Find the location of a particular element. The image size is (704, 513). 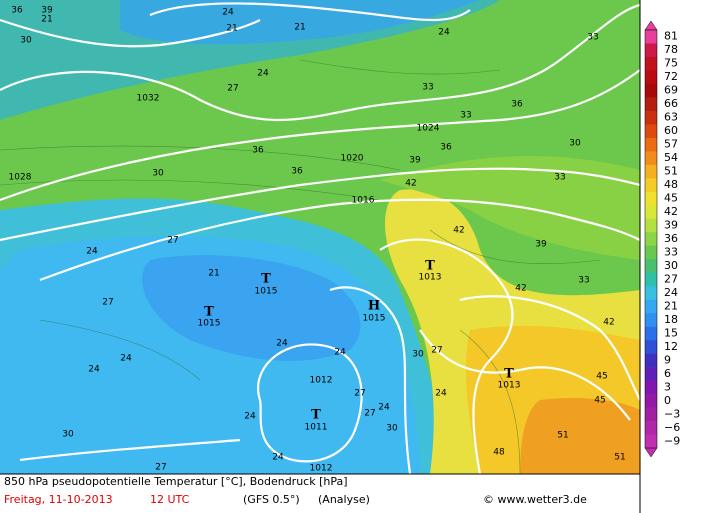

colorbar-label: 72 is located at coordinates (671, 76).